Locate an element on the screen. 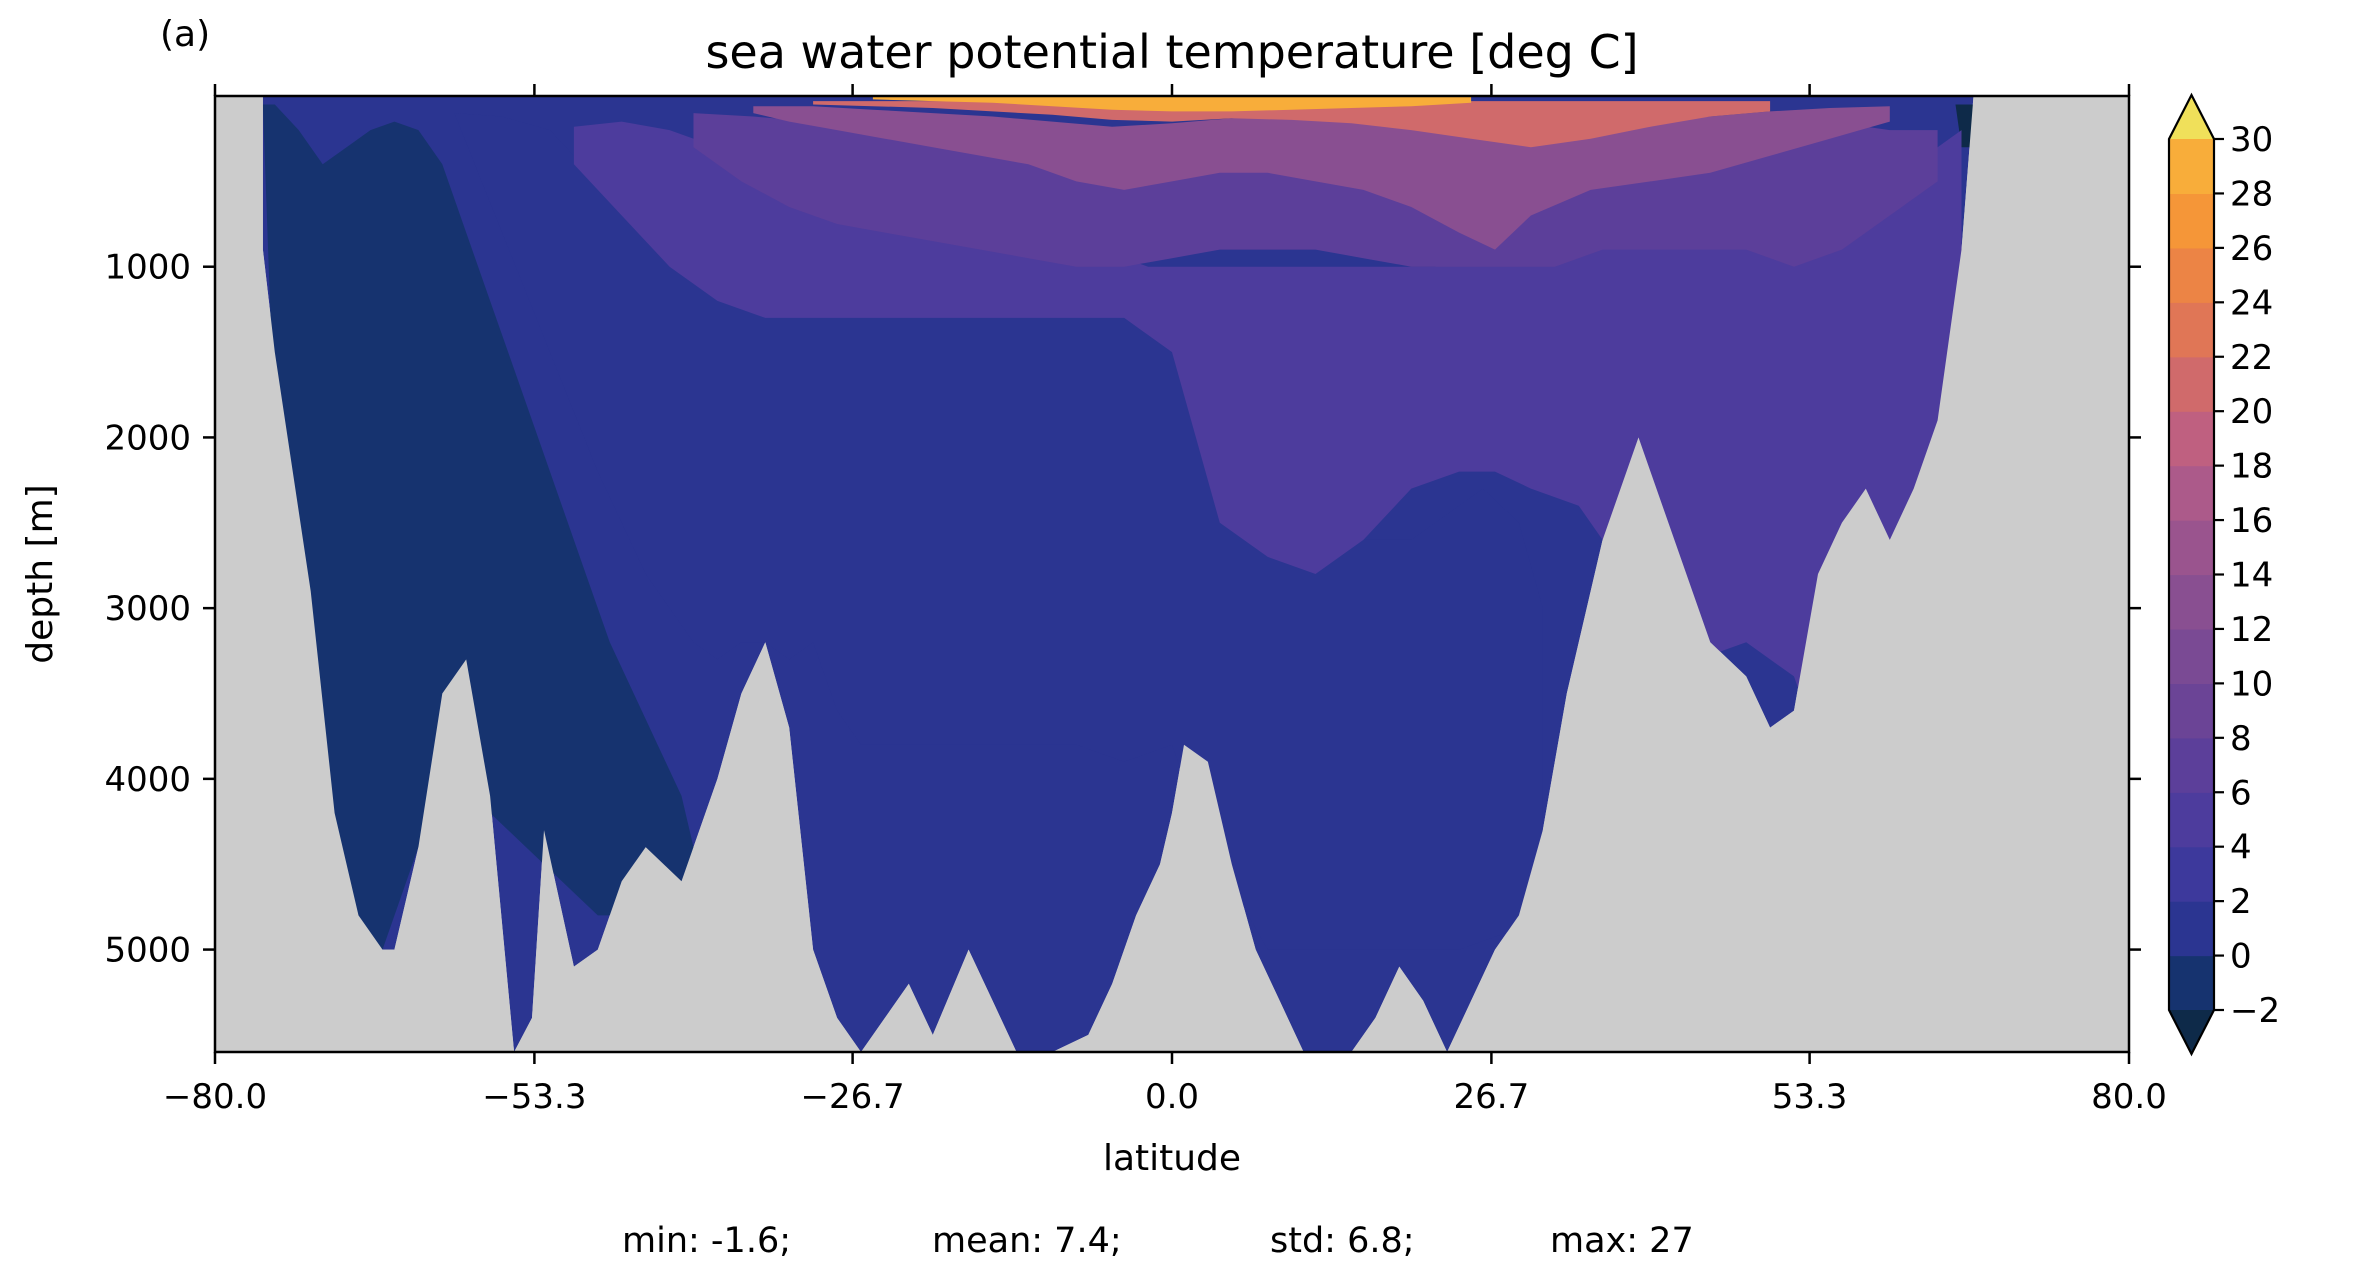 Image resolution: width=2362 pixels, height=1263 pixels. colorbar-tick-label: 4 is located at coordinates (2241, 848).